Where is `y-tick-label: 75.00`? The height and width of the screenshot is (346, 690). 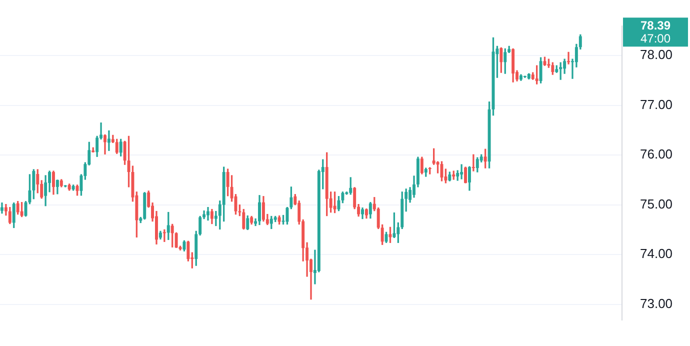 y-tick-label: 75.00 is located at coordinates (656, 204).